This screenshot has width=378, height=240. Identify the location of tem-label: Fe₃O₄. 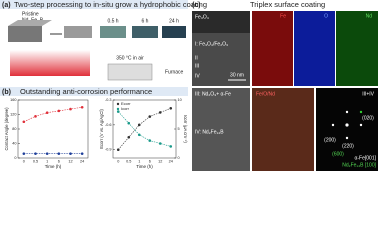
(202, 17).